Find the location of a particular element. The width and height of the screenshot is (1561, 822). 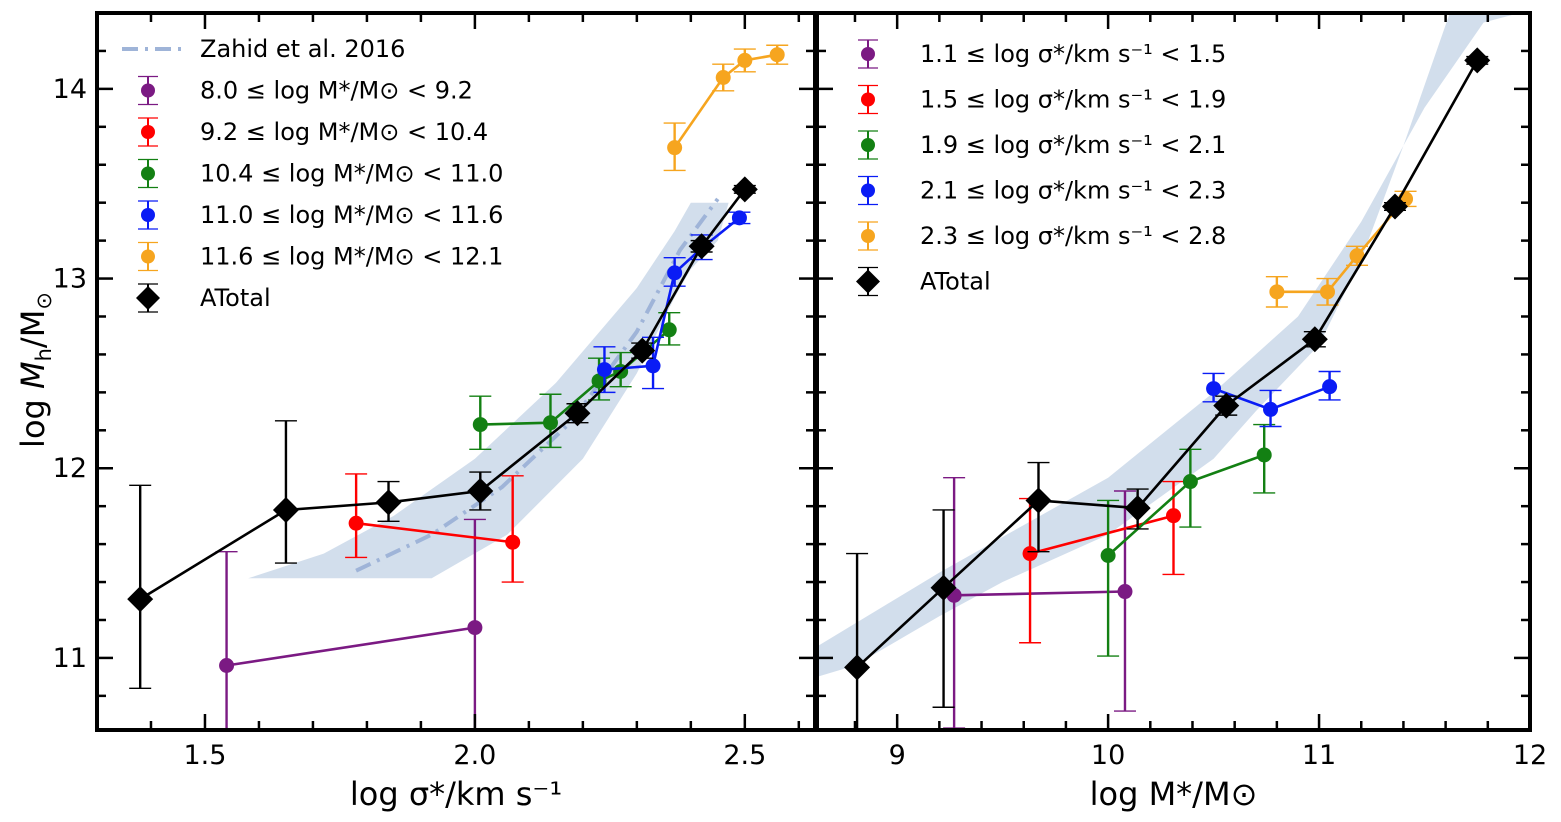

x-tick-label: 2.0 is located at coordinates (474, 755).